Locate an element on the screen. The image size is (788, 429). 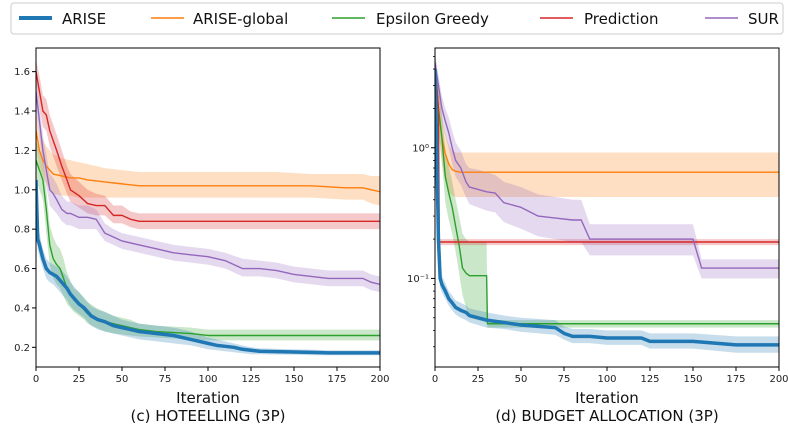
legend-label-prediction: Prediction is located at coordinates (621, 19).